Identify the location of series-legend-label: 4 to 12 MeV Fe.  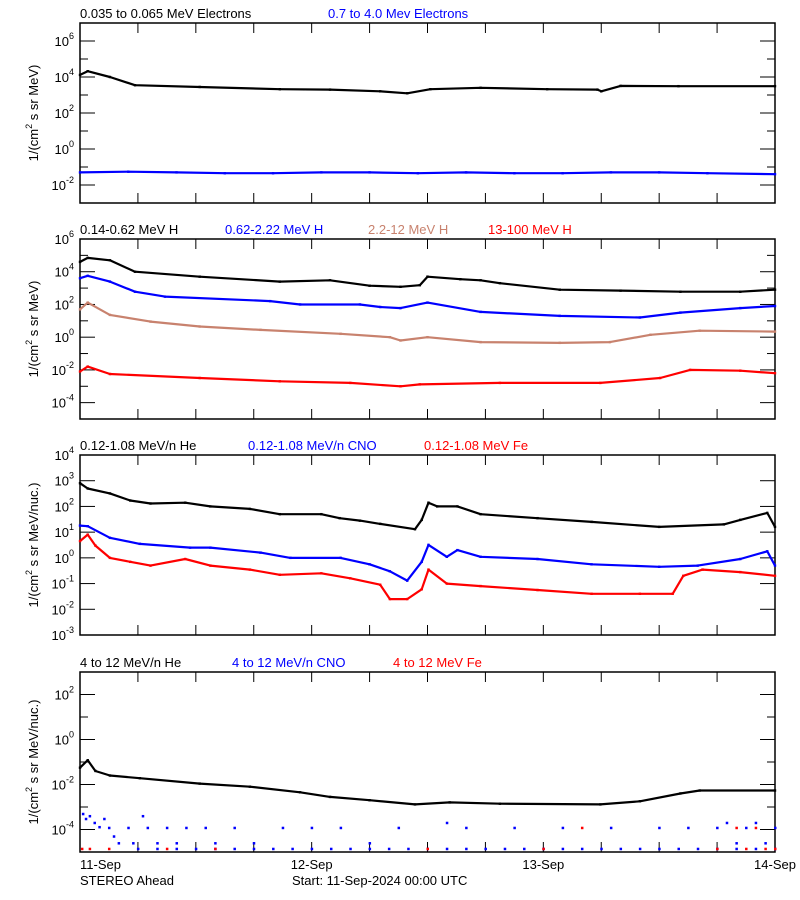
(437, 662).